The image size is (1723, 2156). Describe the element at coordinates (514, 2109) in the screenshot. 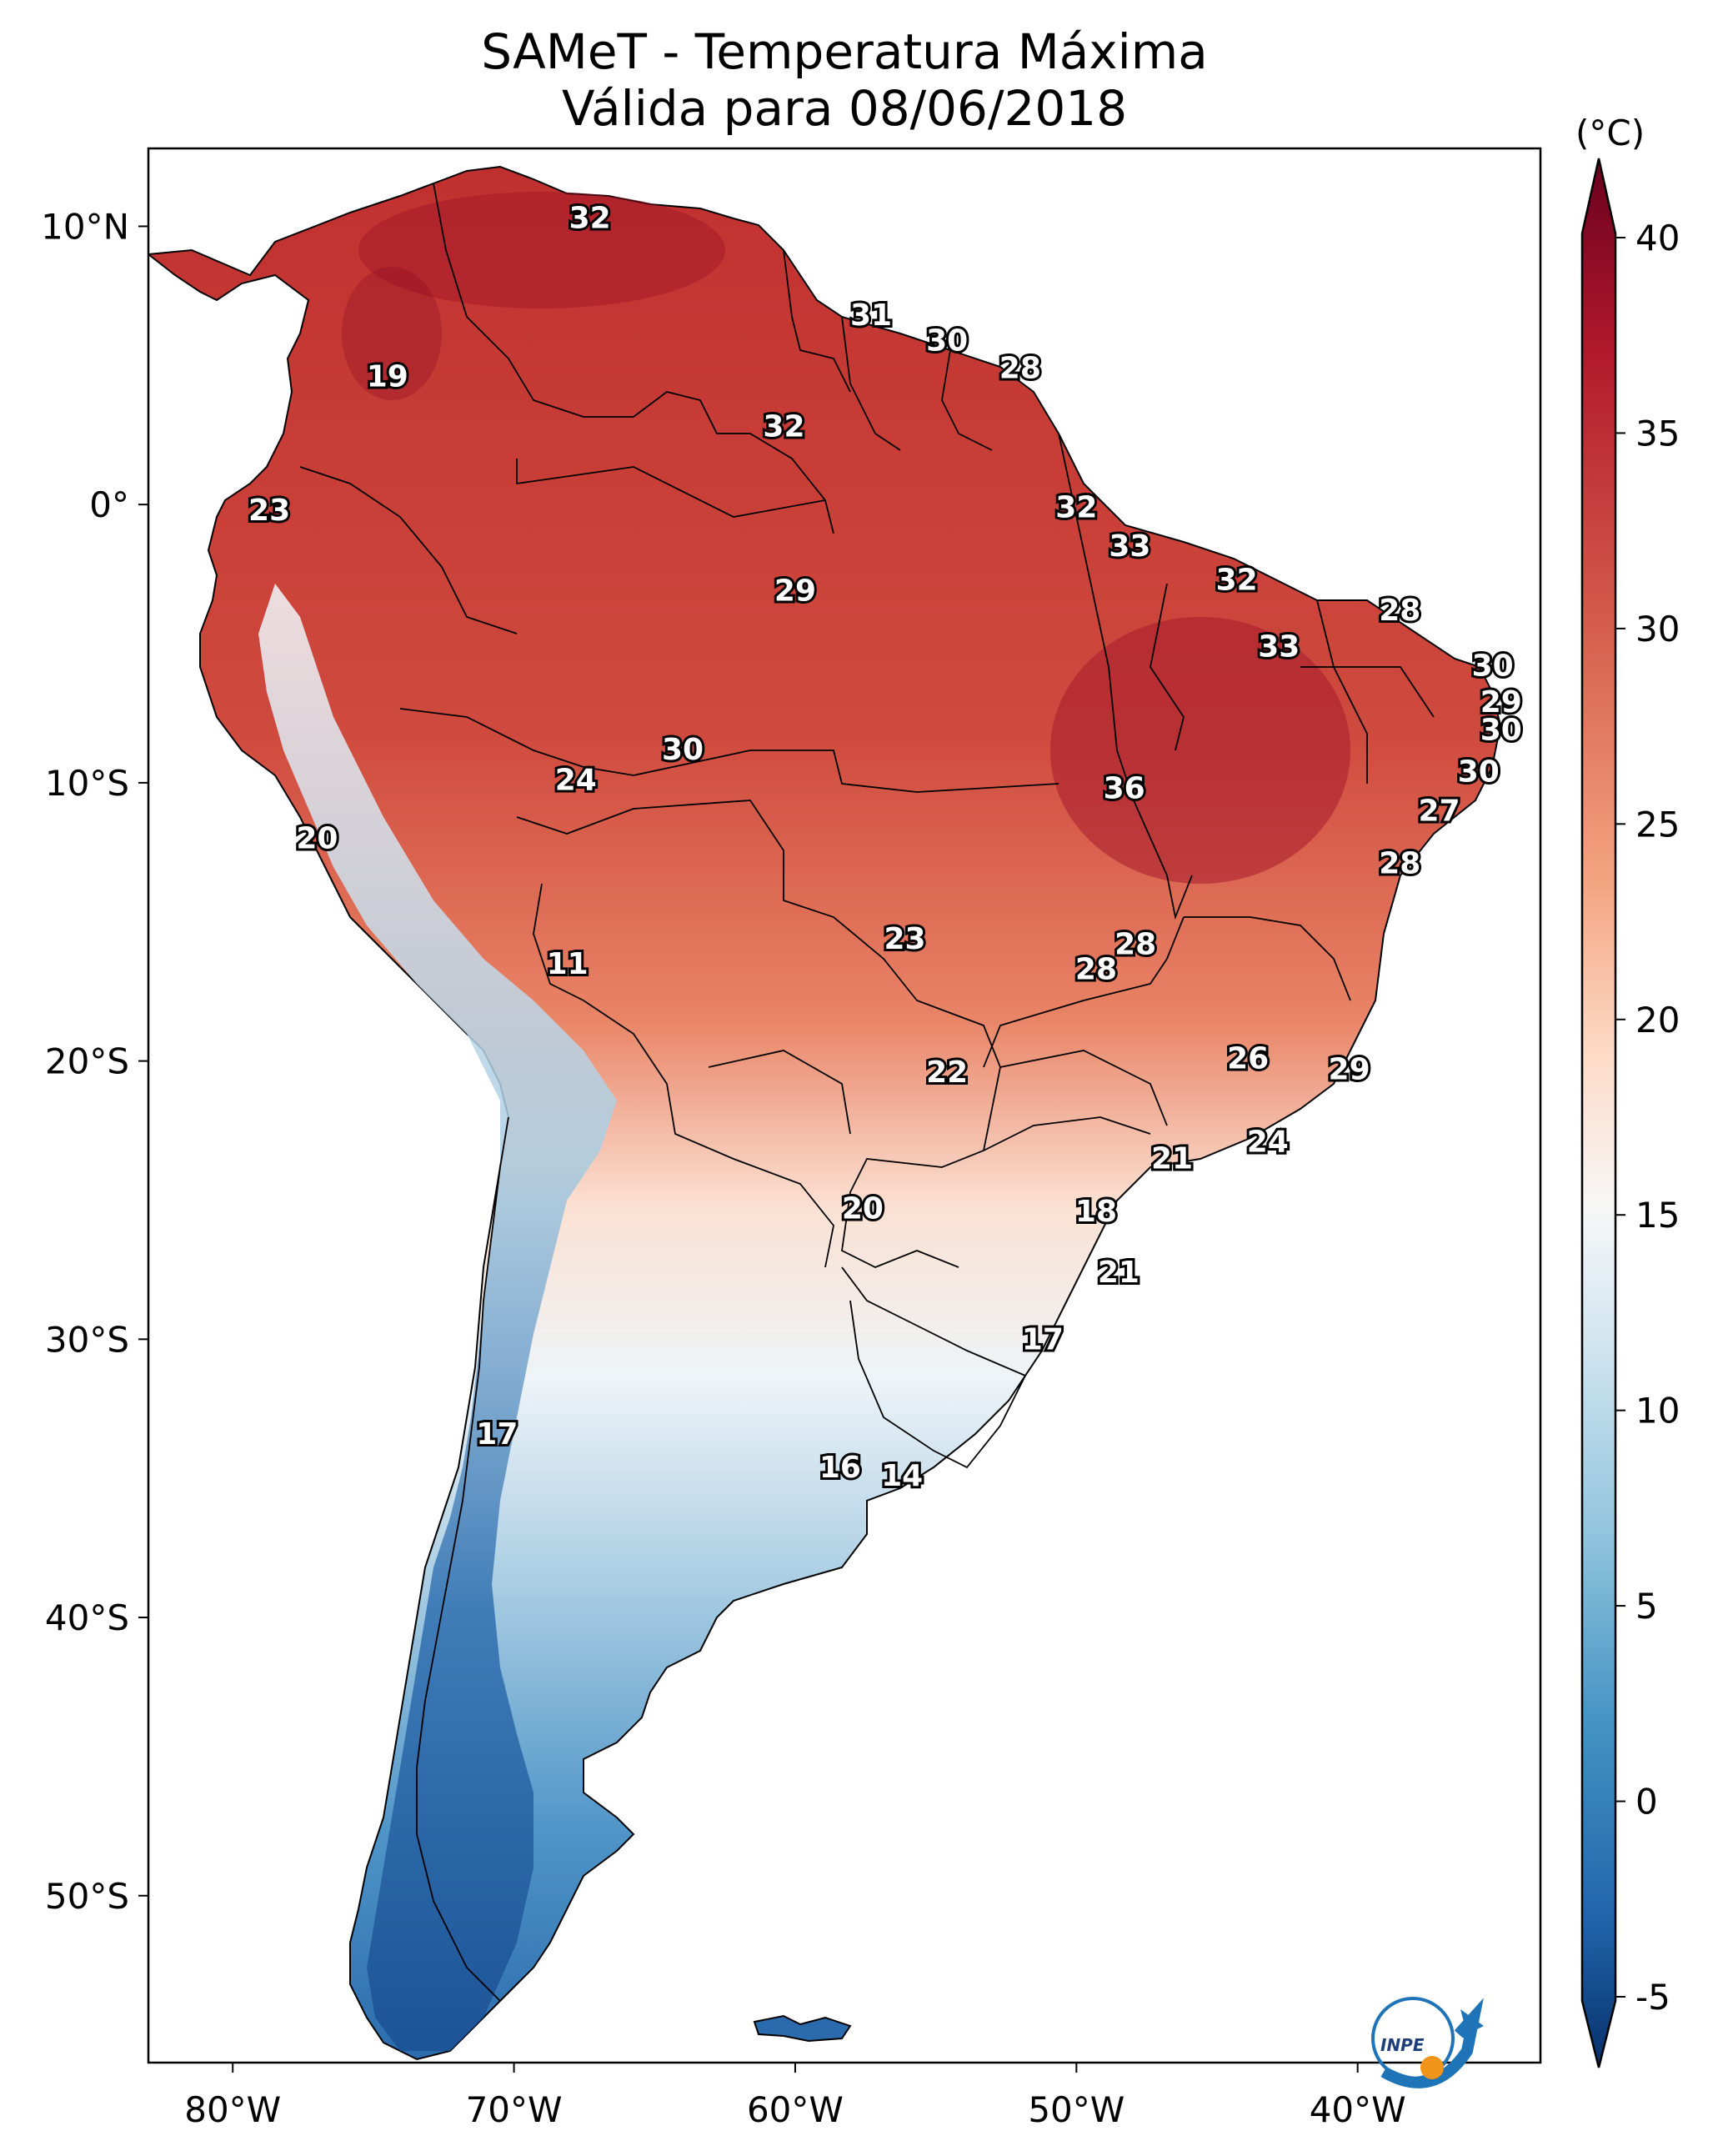

I see `lon-tick-label: 70°W` at that location.